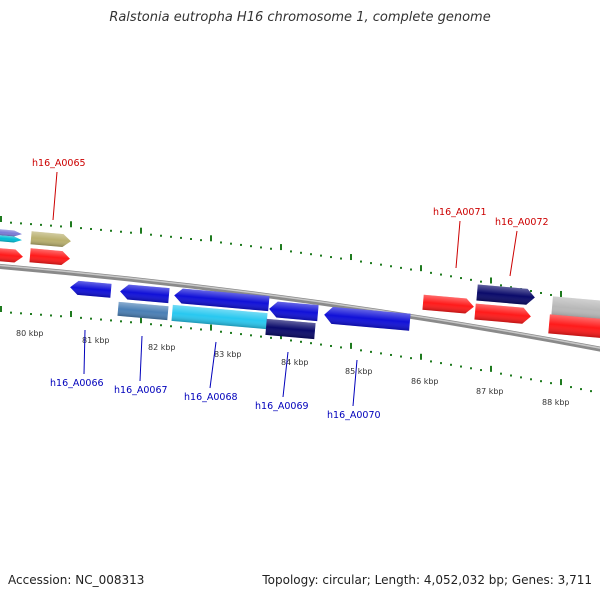  Describe the element at coordinates (211, 397) in the screenshot. I see `gene-label: h16_A0068` at that location.